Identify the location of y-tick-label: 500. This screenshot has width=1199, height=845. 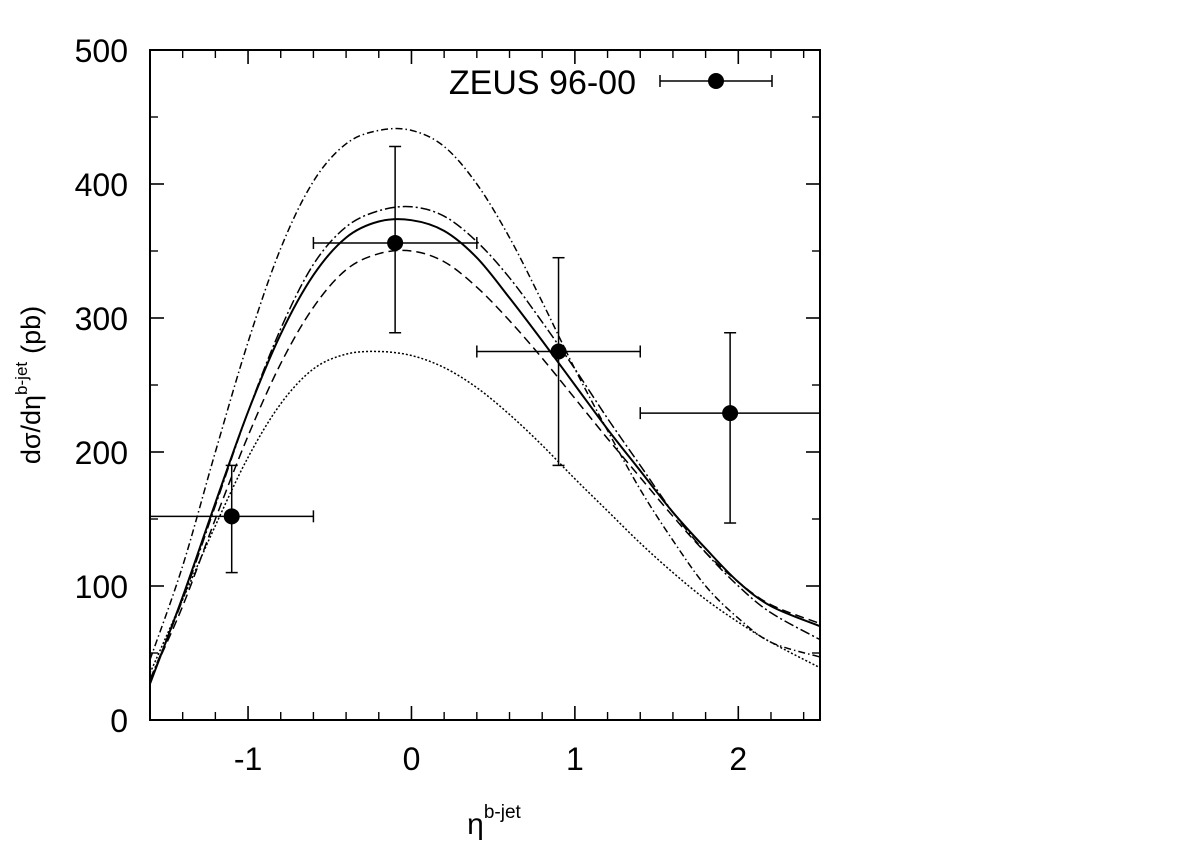
(101, 51).